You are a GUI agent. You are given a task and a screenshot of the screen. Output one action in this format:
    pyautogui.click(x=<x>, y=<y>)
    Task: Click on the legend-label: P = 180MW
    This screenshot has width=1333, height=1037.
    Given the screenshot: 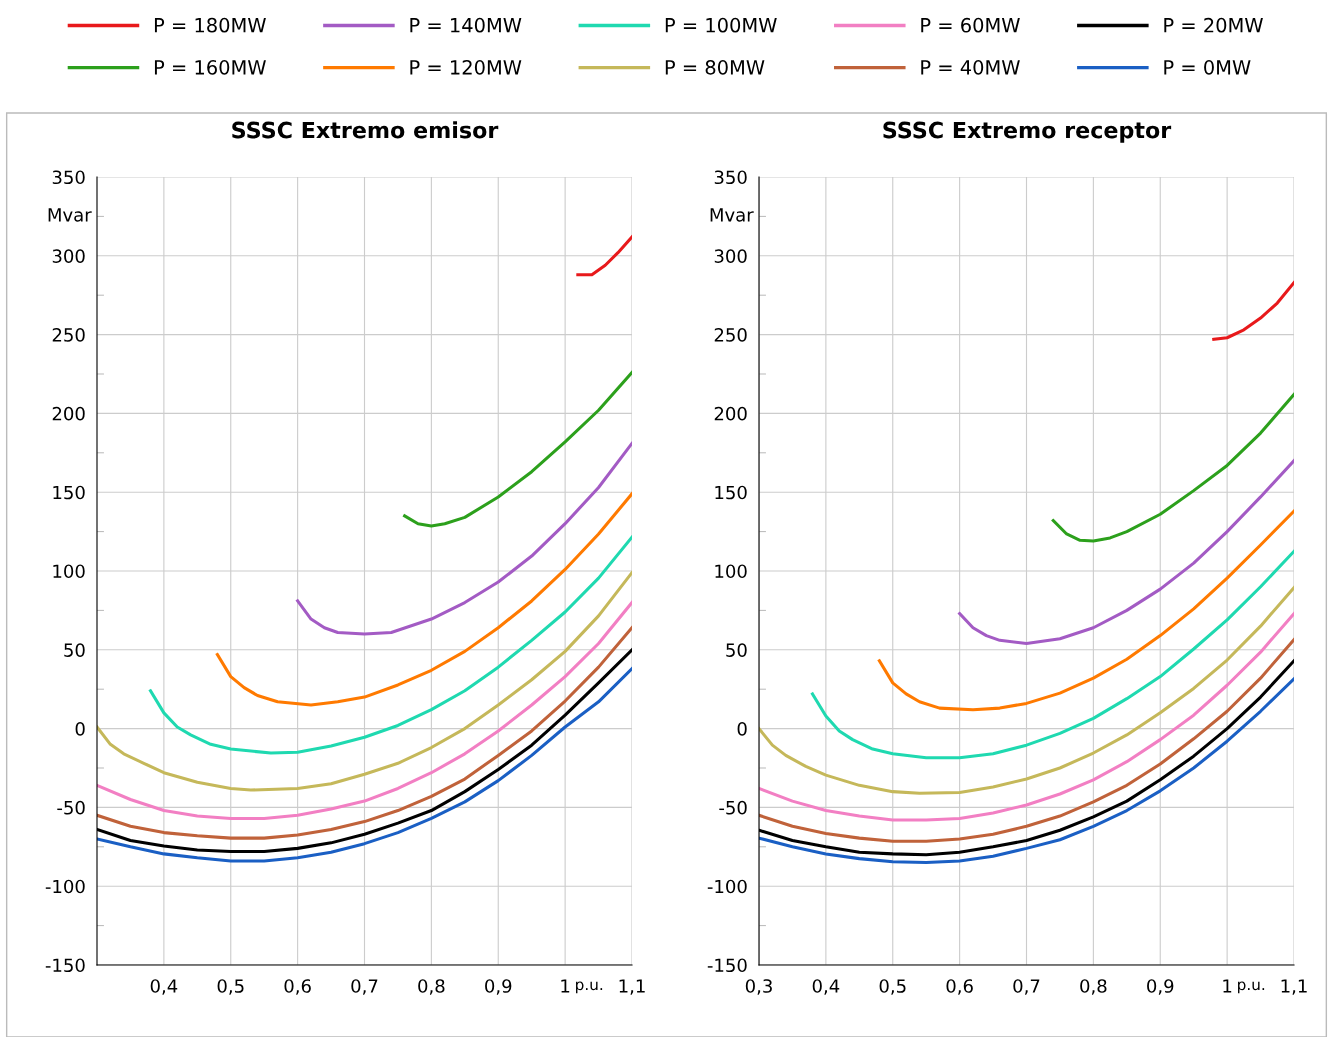 What is the action you would take?
    pyautogui.click(x=210, y=25)
    